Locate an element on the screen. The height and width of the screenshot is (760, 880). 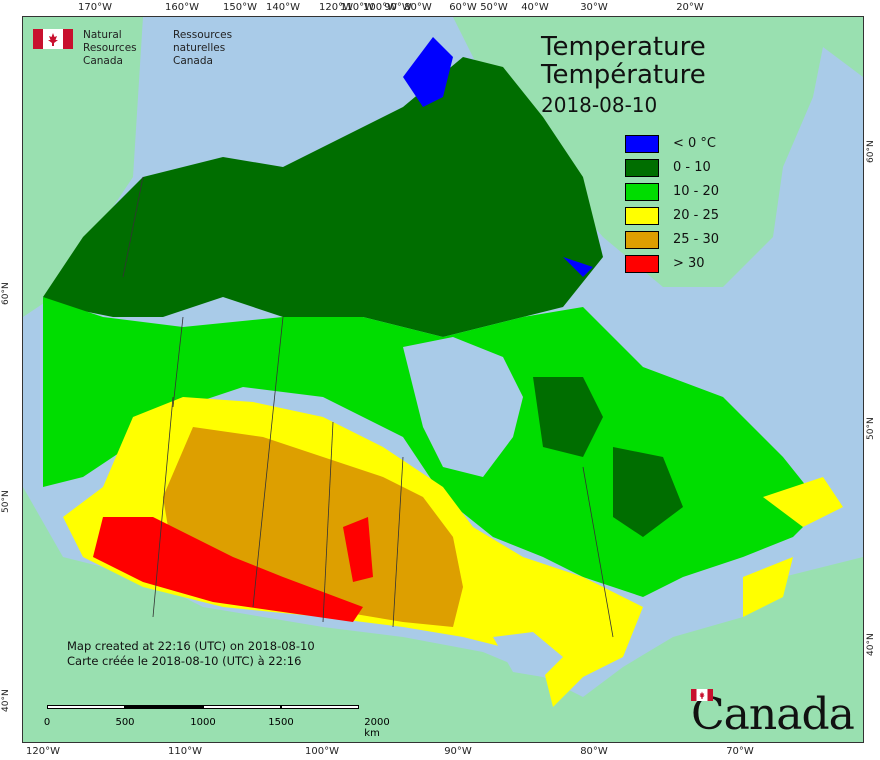
legend-label: > 30 is located at coordinates (689, 263).